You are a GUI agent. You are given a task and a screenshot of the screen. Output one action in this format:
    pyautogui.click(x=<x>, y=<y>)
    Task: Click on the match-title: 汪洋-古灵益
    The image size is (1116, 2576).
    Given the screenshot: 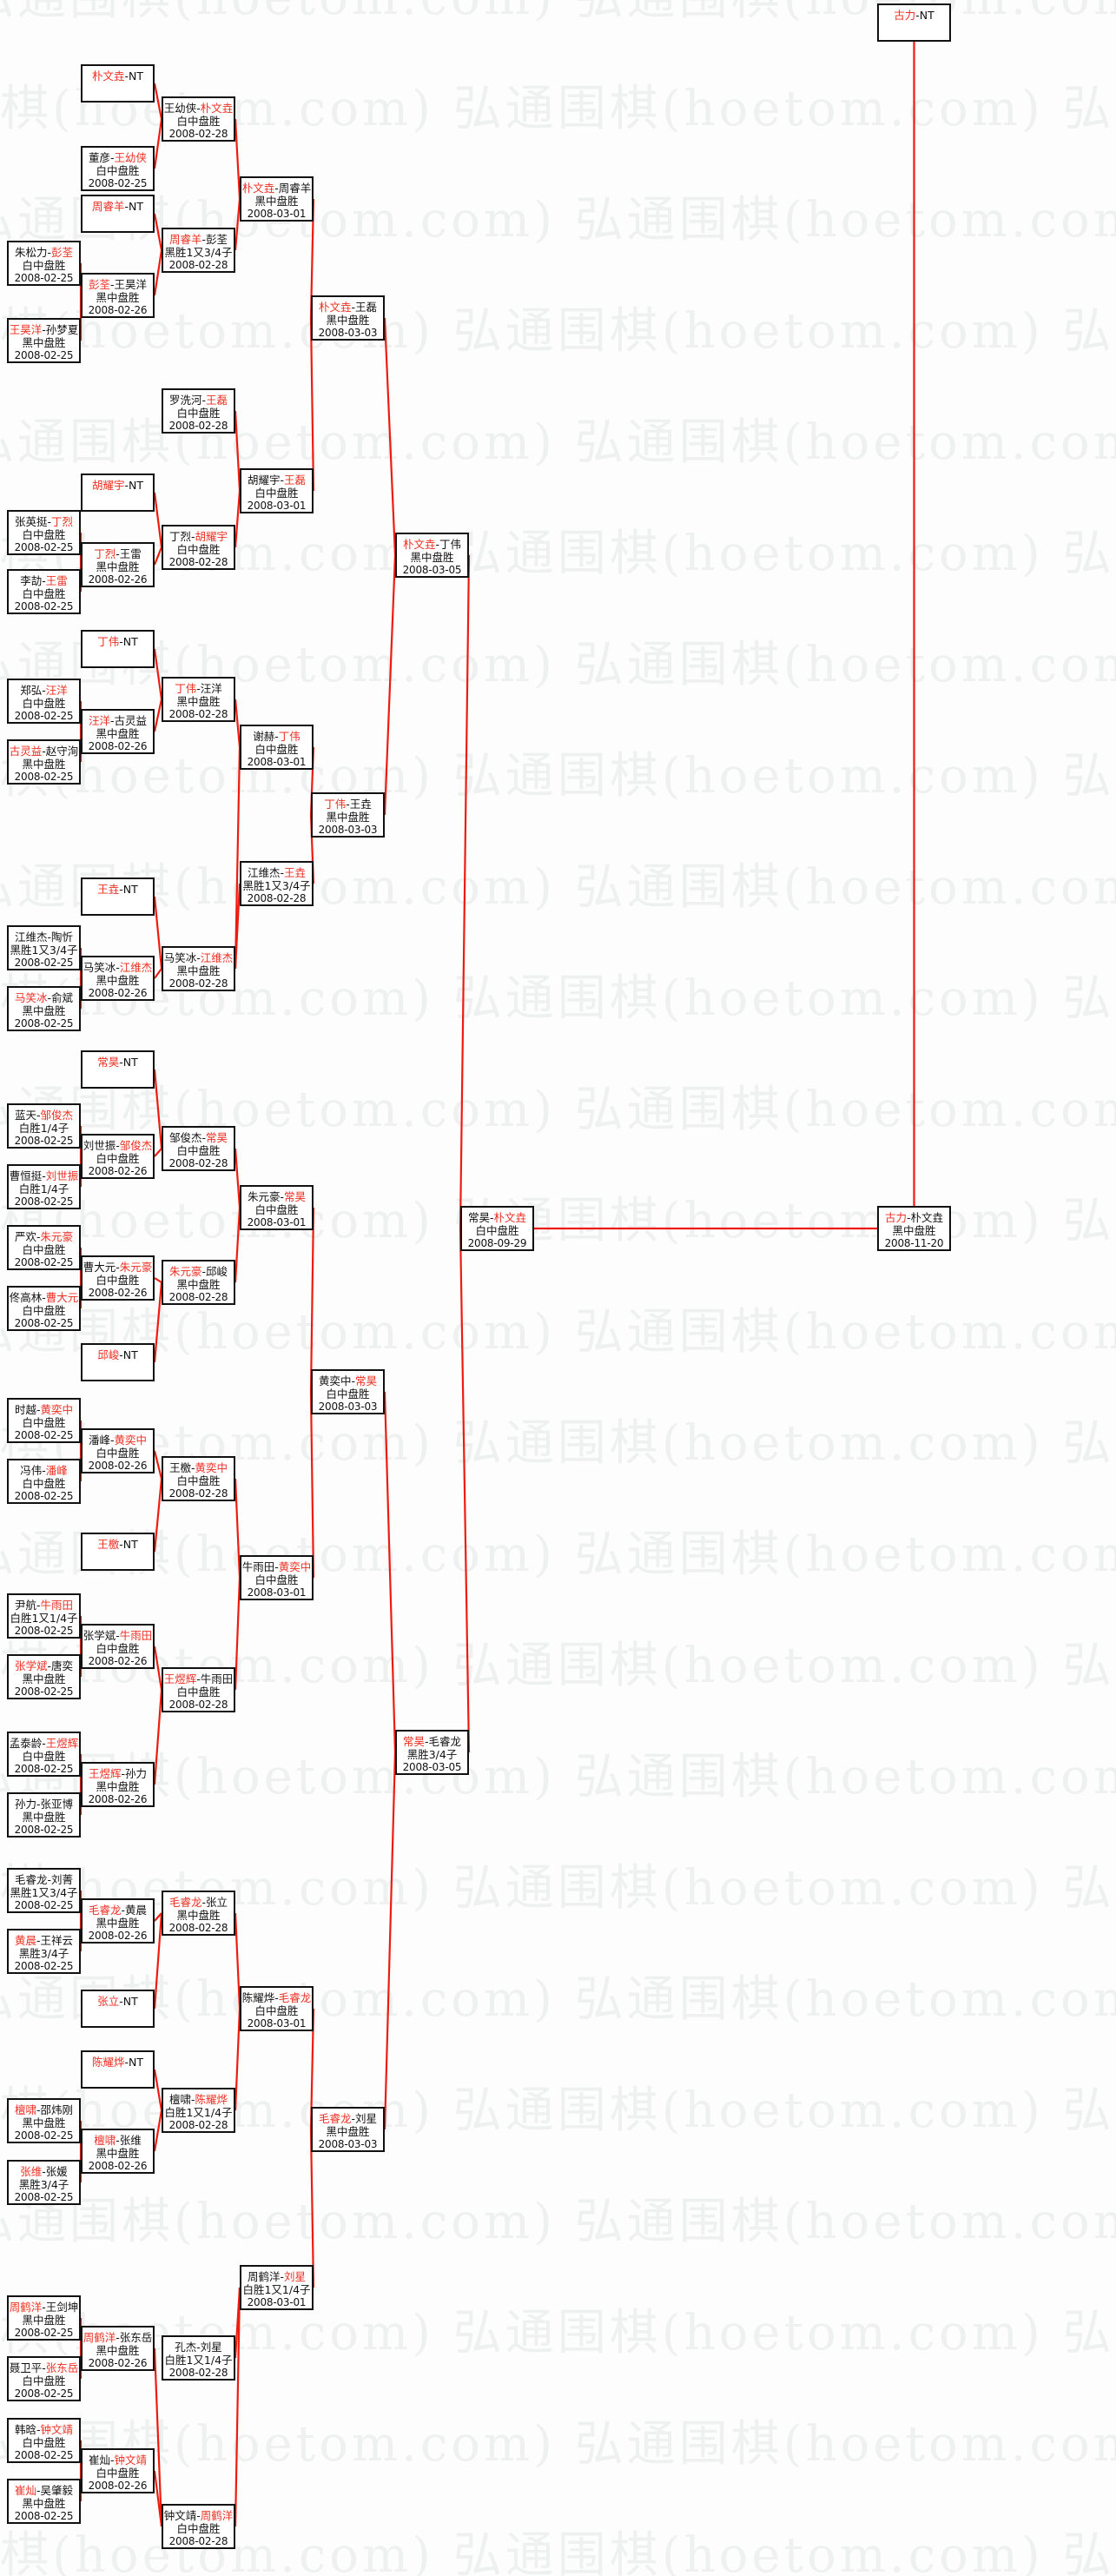 What is the action you would take?
    pyautogui.click(x=118, y=720)
    